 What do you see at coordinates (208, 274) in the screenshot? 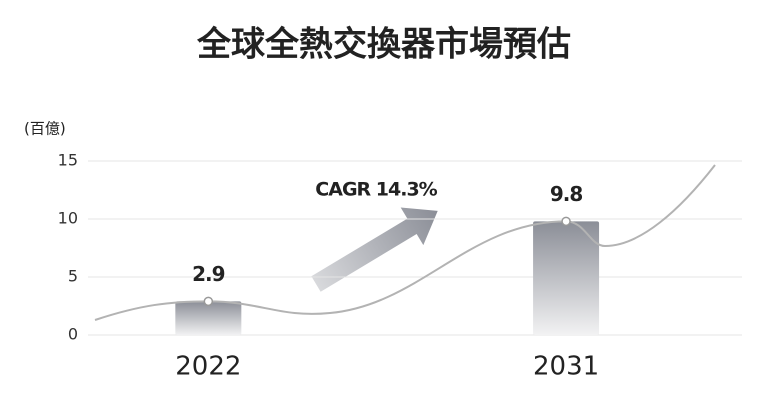
I see `data-label: 2.9` at bounding box center [208, 274].